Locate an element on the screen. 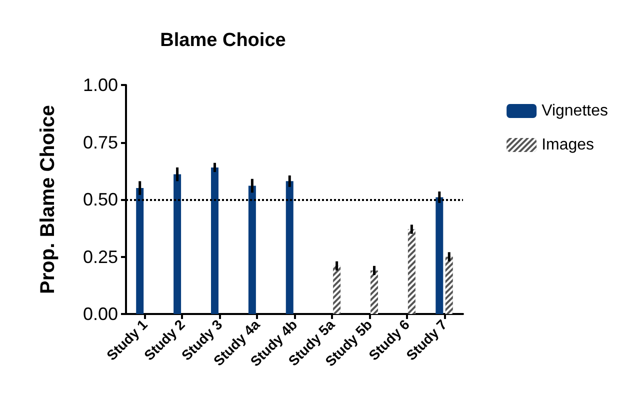 The width and height of the screenshot is (631, 404). y-tick-label: 0.00 is located at coordinates (100, 314).